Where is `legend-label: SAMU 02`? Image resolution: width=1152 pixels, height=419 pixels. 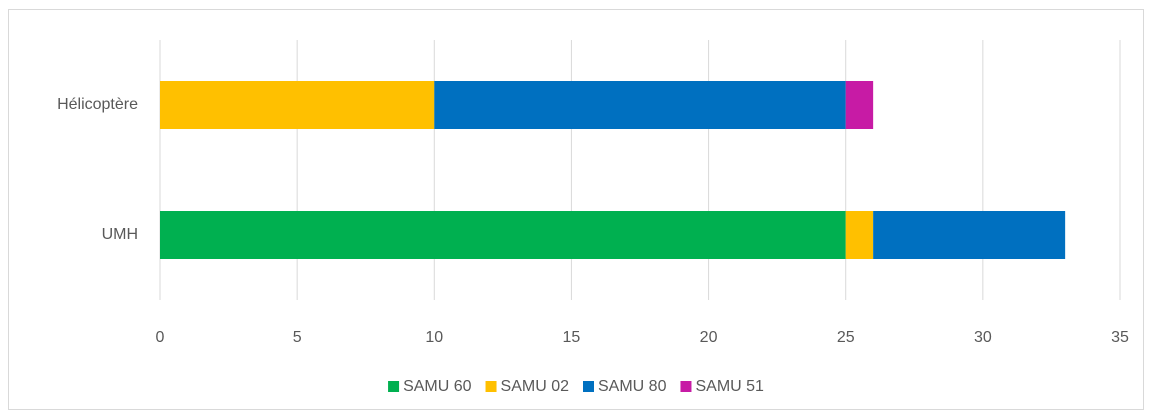 legend-label: SAMU 02 is located at coordinates (535, 386).